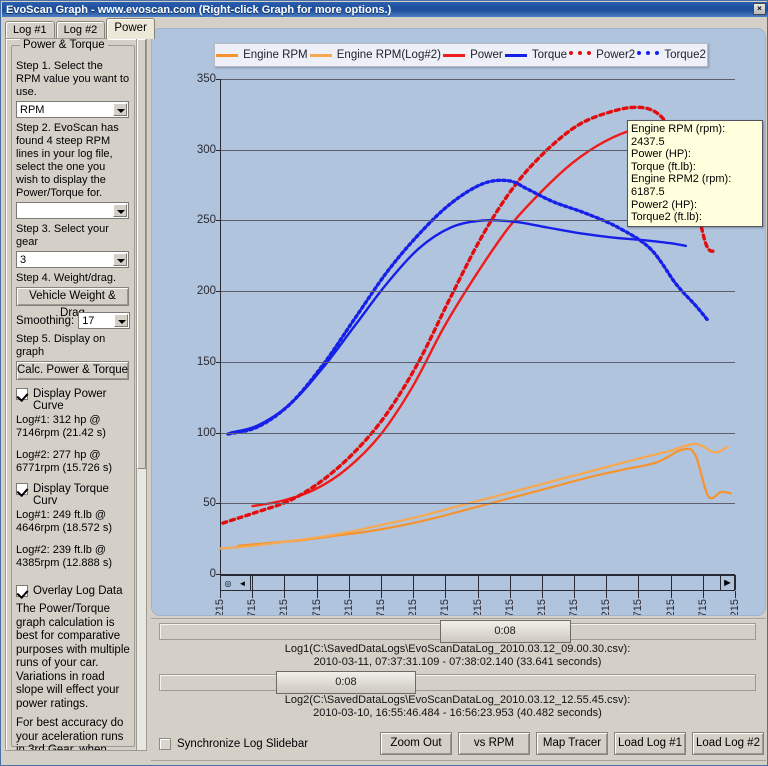 The width and height of the screenshot is (768, 766). Describe the element at coordinates (72, 210) in the screenshot. I see `steep-rpm-select` at that location.